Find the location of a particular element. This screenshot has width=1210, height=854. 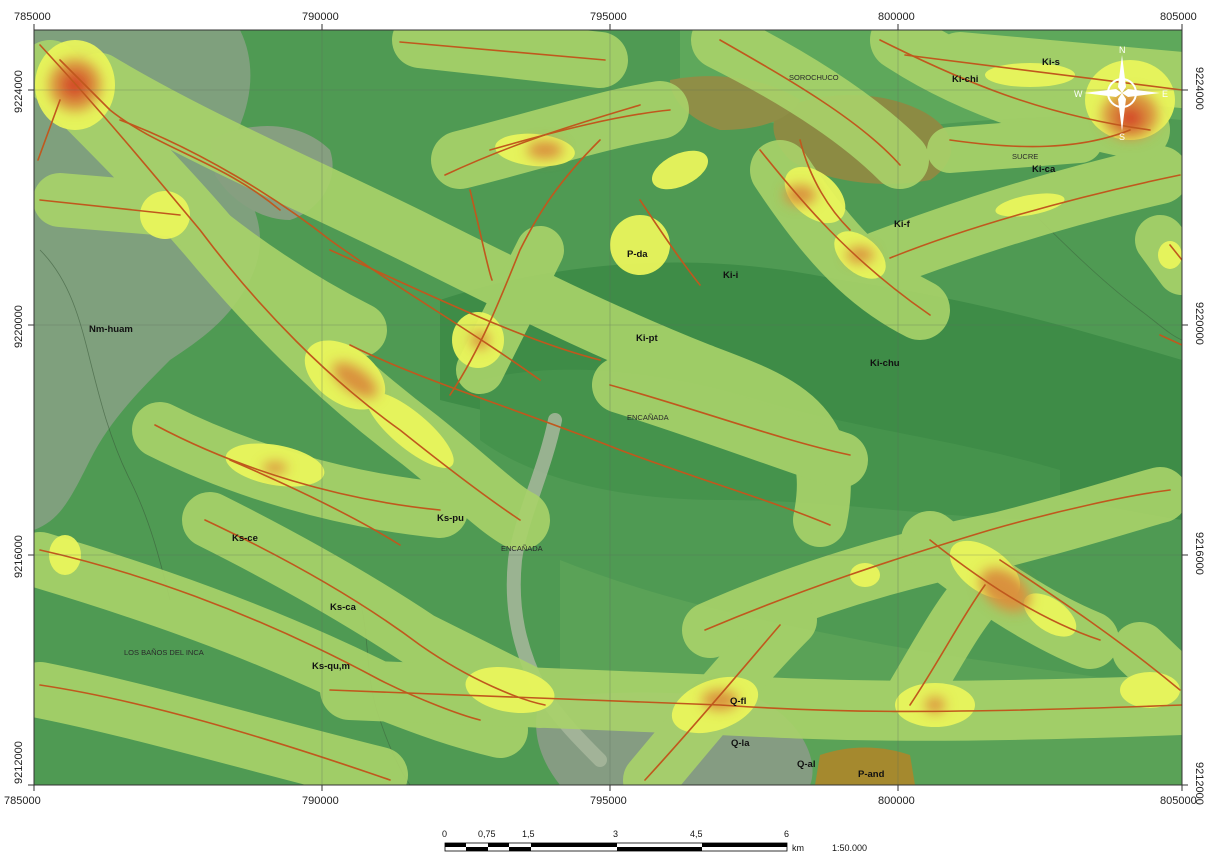

unit-label: Ki-s is located at coordinates (1051, 62).